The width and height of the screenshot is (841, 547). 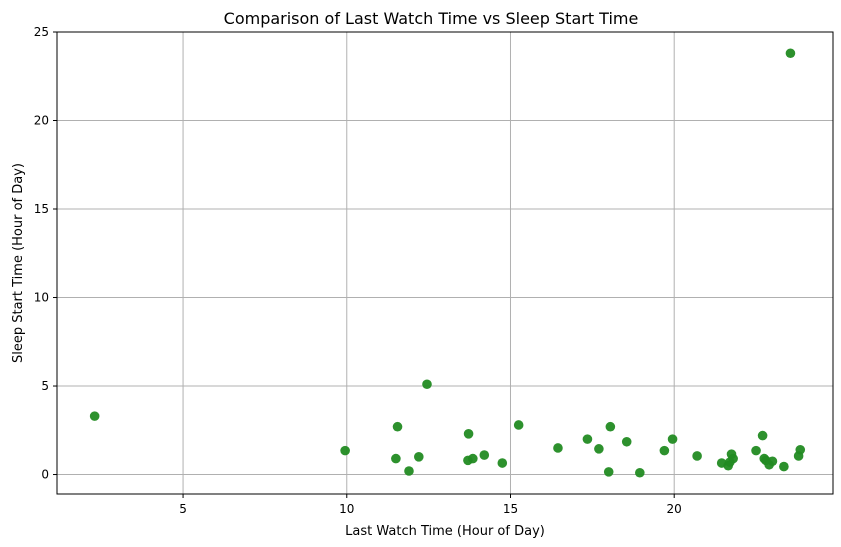 I want to click on x-tick-label: 10, so click(x=346, y=509).